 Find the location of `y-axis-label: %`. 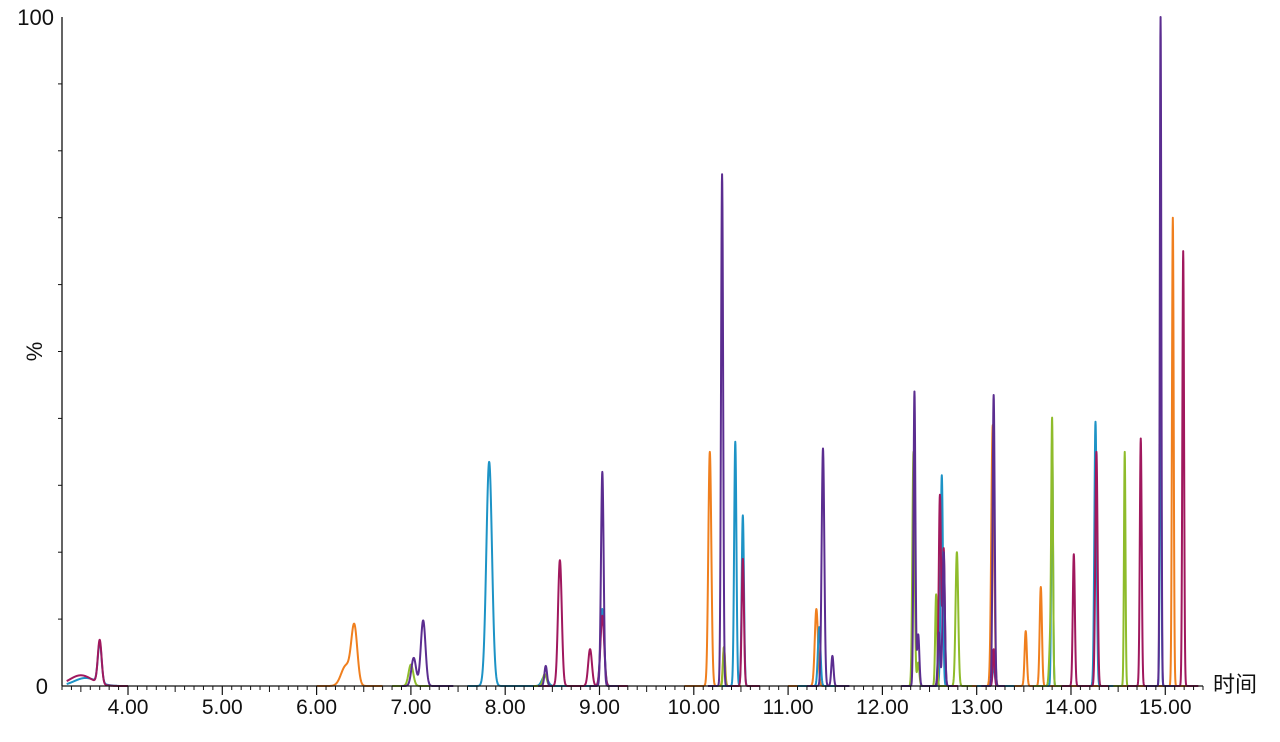

y-axis-label: % is located at coordinates (34, 352).